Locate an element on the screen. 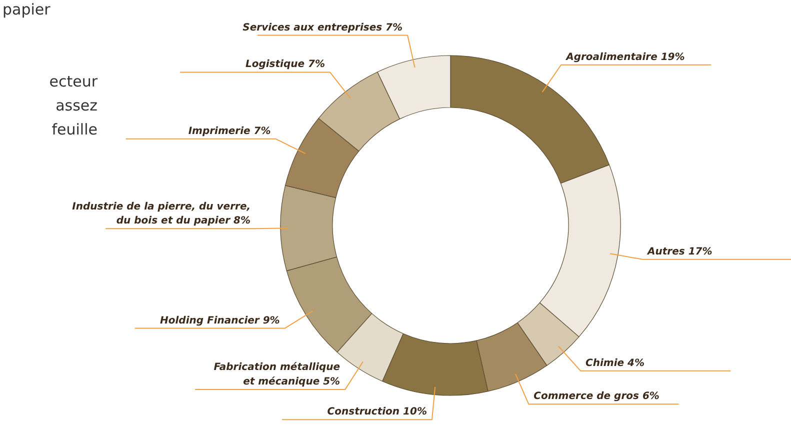 This screenshot has height=446, width=791. text: assez is located at coordinates (77, 105).